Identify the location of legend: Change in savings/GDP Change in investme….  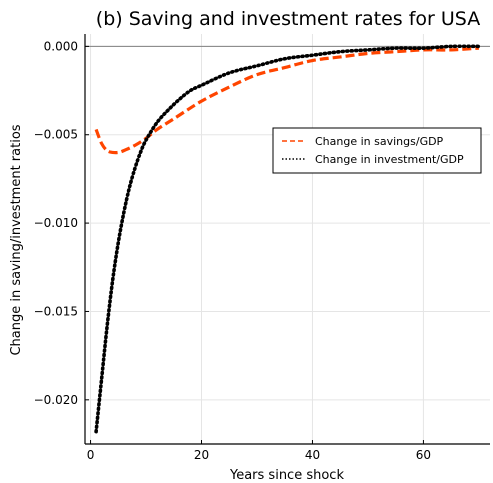
(377, 150).